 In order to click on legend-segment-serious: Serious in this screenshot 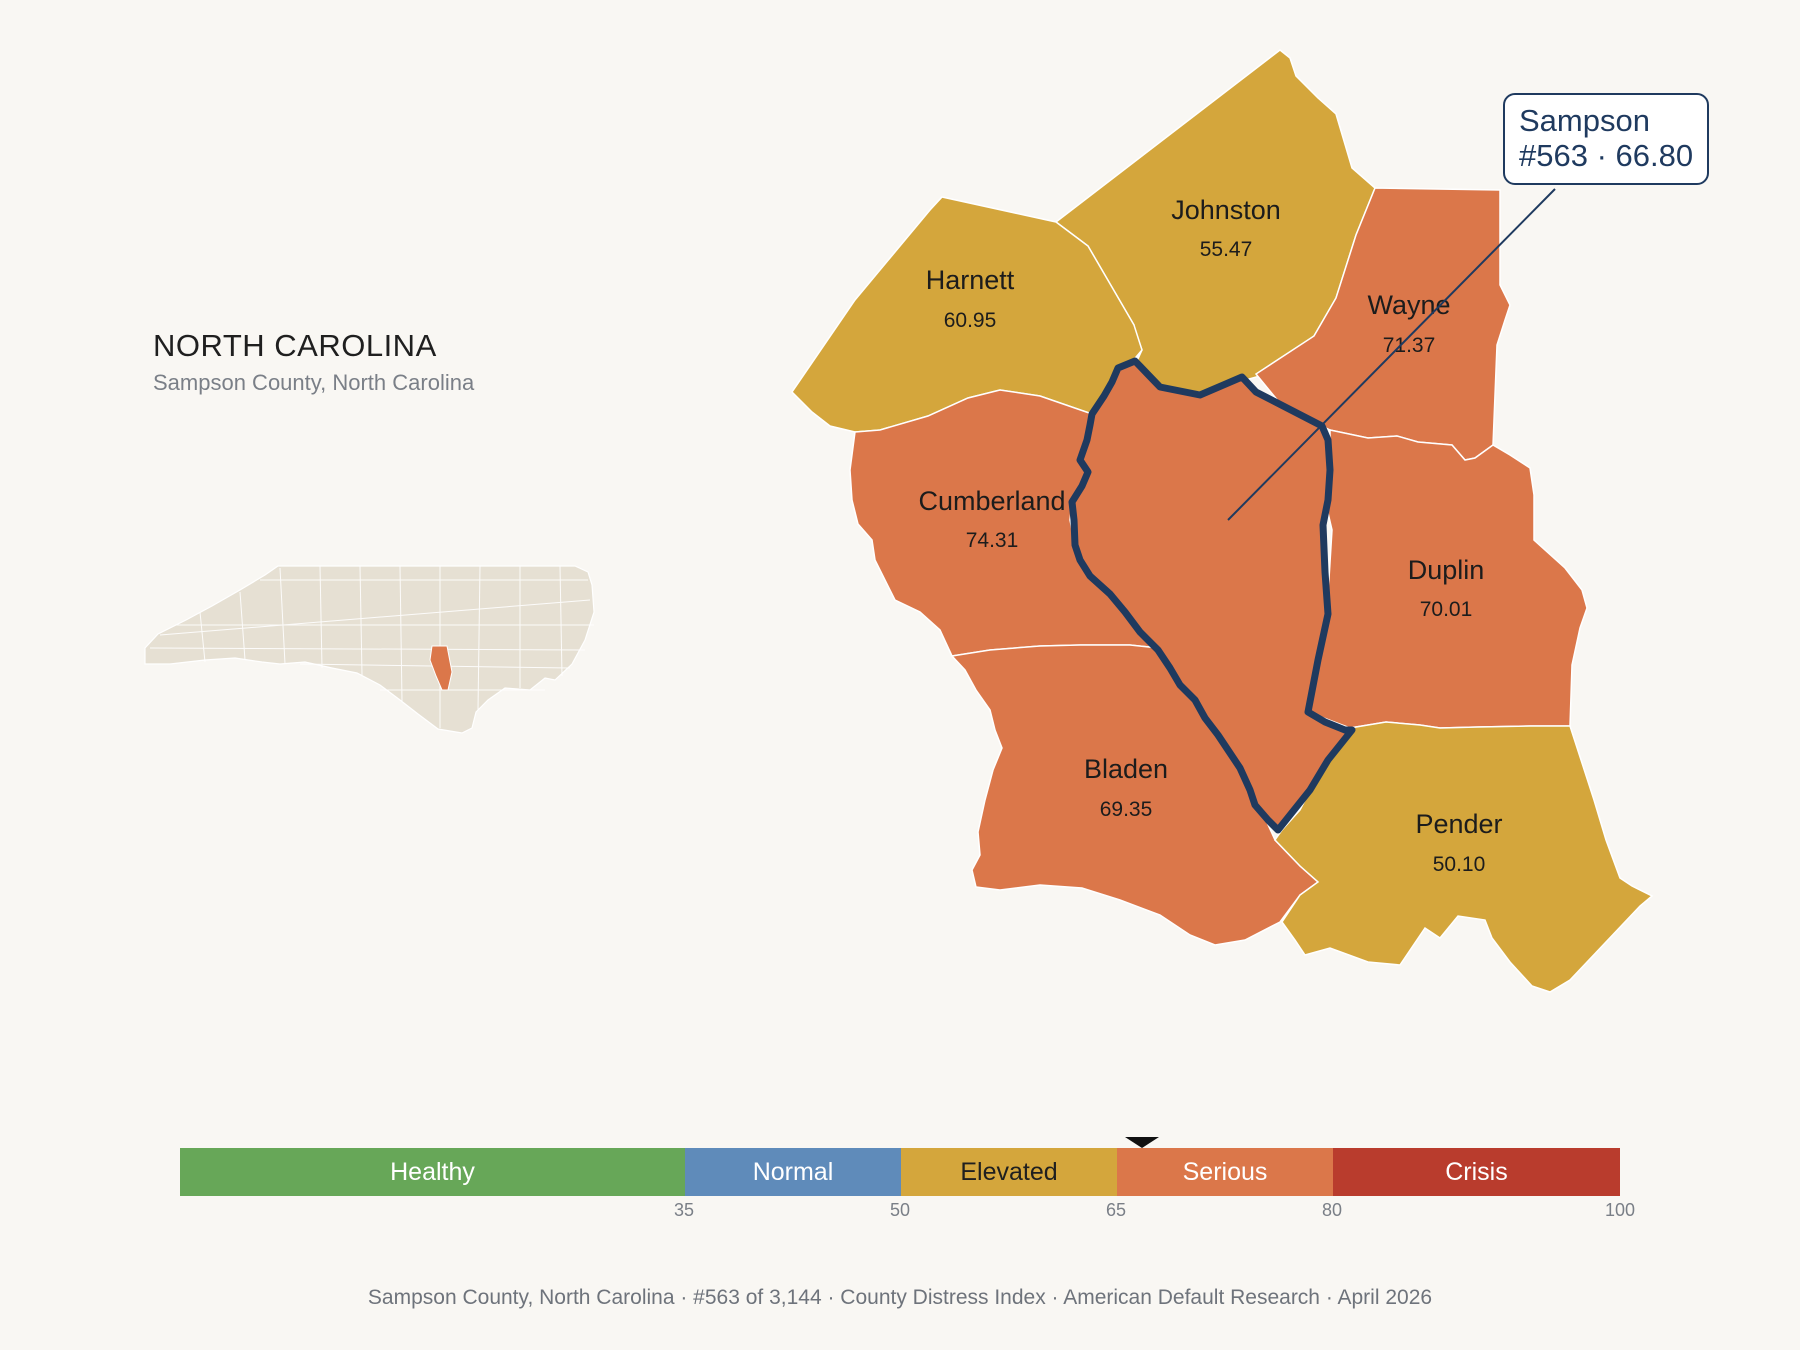, I will do `click(1225, 1172)`.